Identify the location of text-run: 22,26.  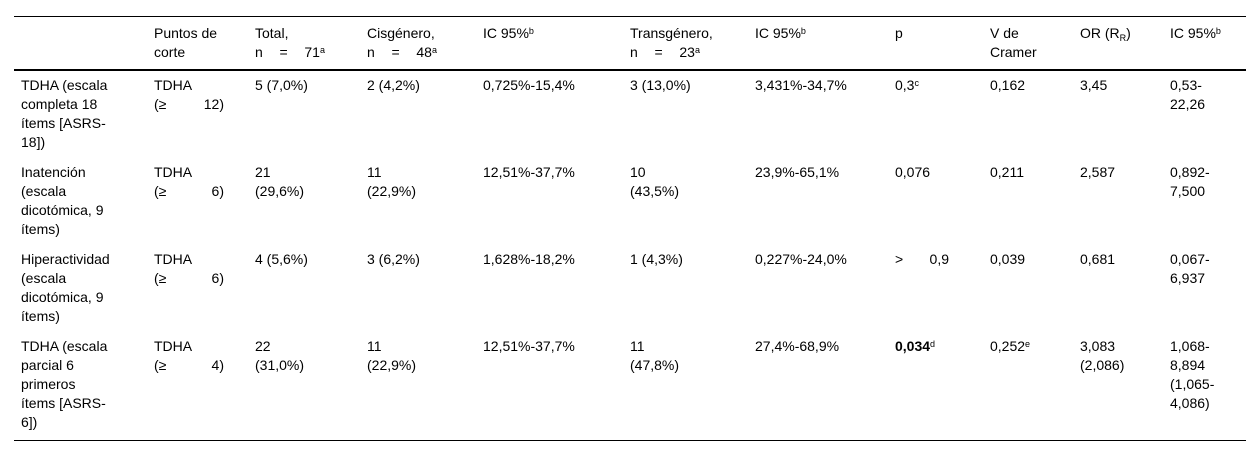
(1188, 104).